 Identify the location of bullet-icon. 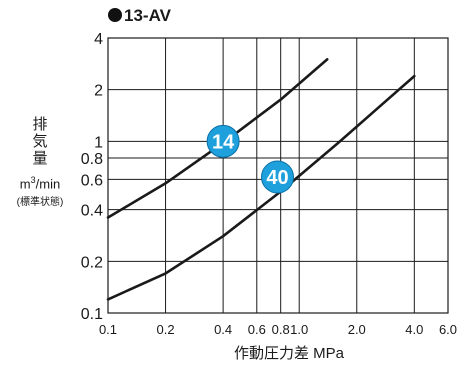
(115, 15).